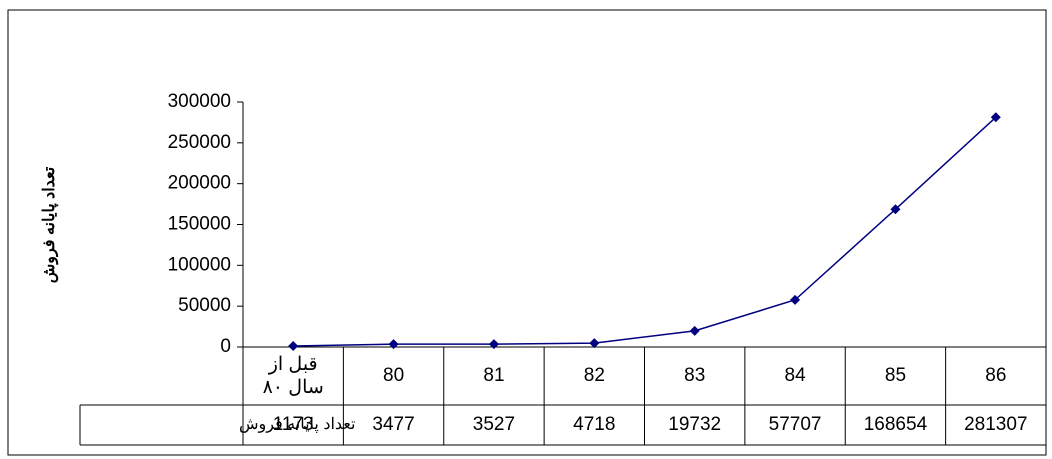  I want to click on category-cell: 80, so click(393, 376).